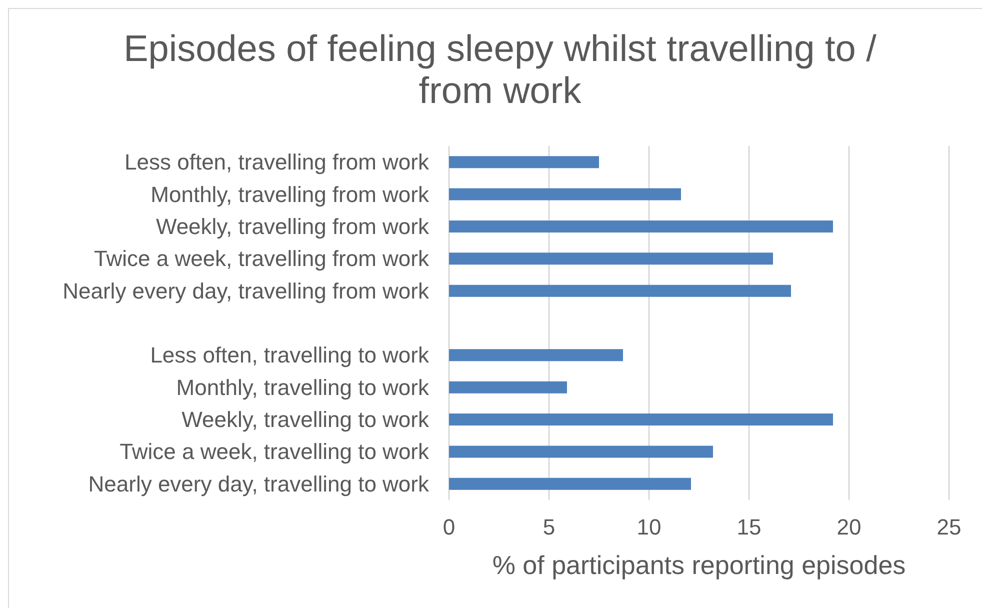  What do you see at coordinates (246, 291) in the screenshot?
I see `y-tick-label: Nearly every day, travelling from work` at bounding box center [246, 291].